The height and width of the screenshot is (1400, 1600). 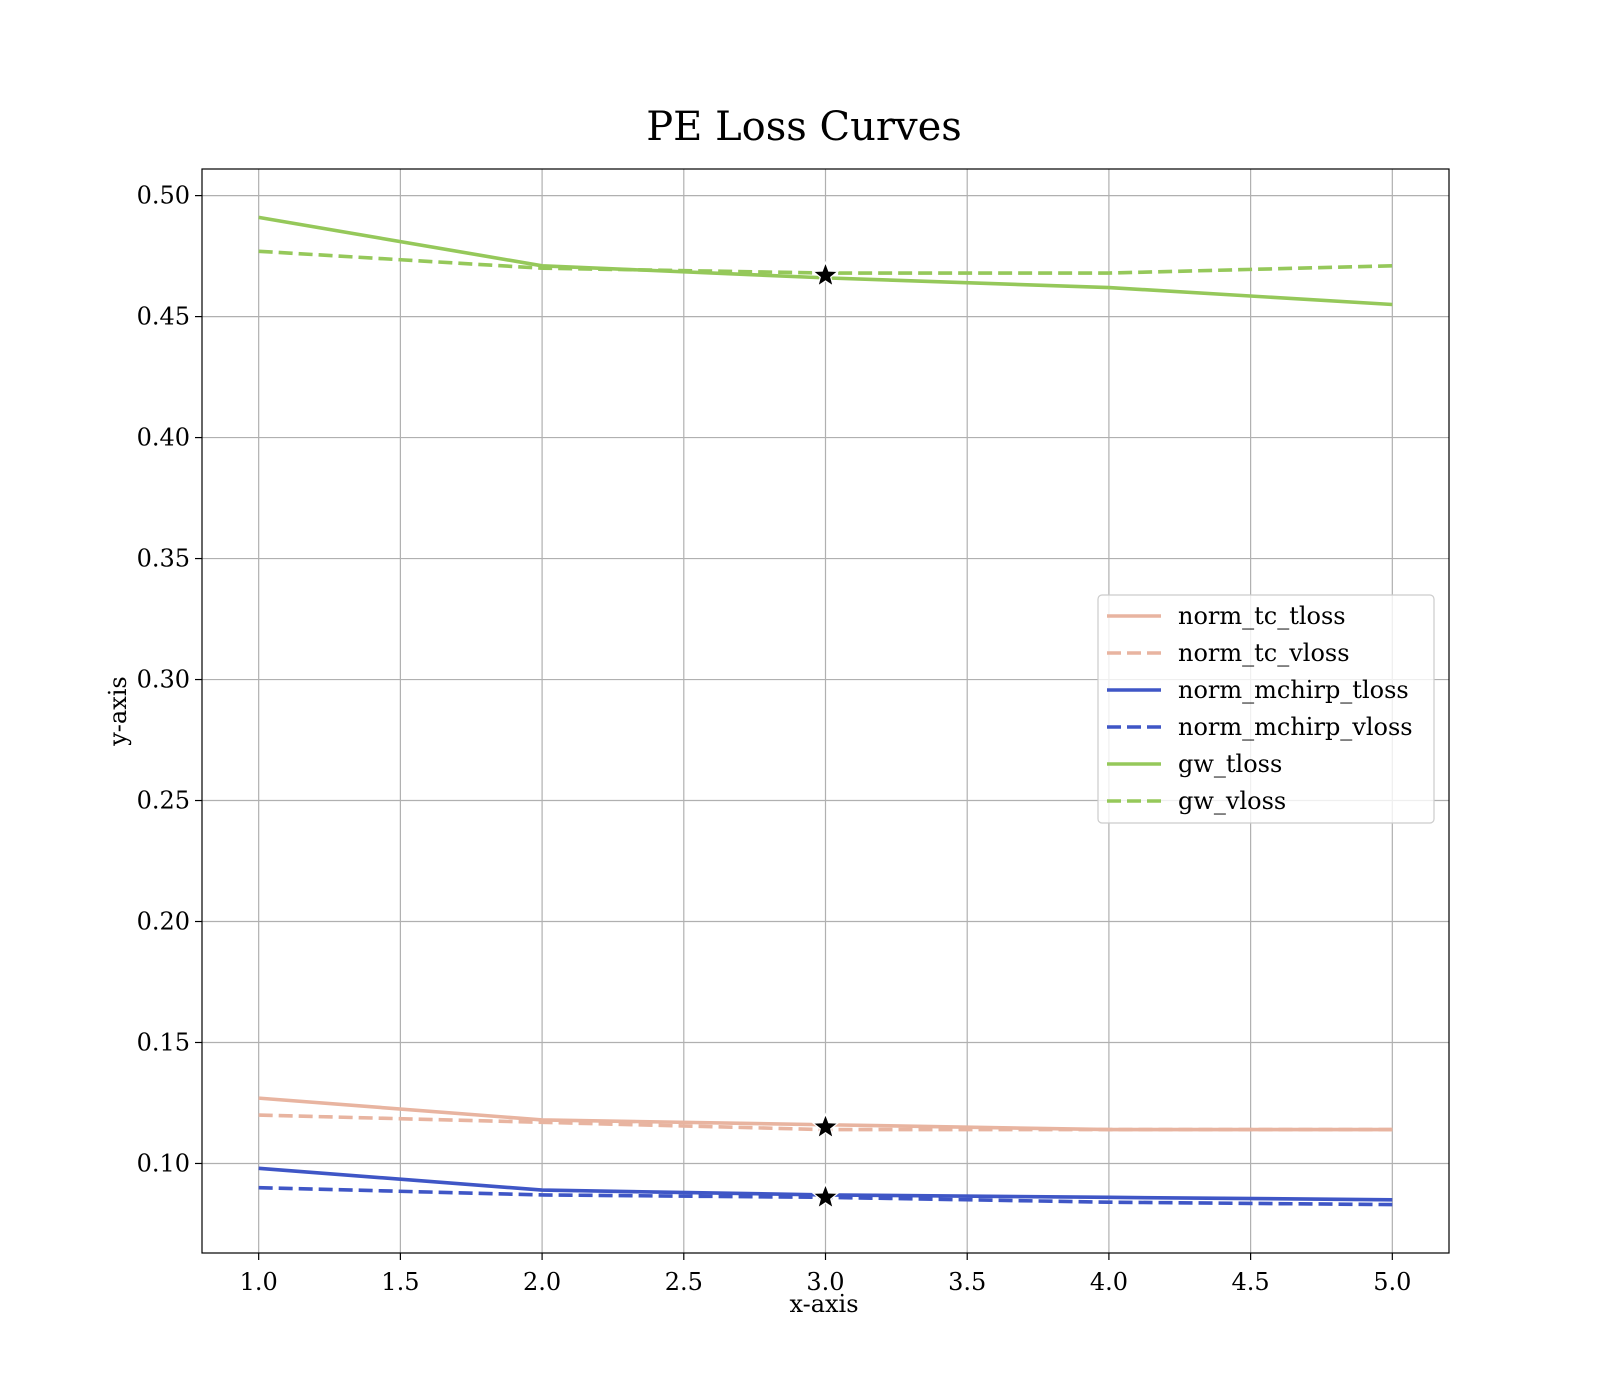 What do you see at coordinates (1295, 727) in the screenshot?
I see `legend-label: norm_mchirp_vloss` at bounding box center [1295, 727].